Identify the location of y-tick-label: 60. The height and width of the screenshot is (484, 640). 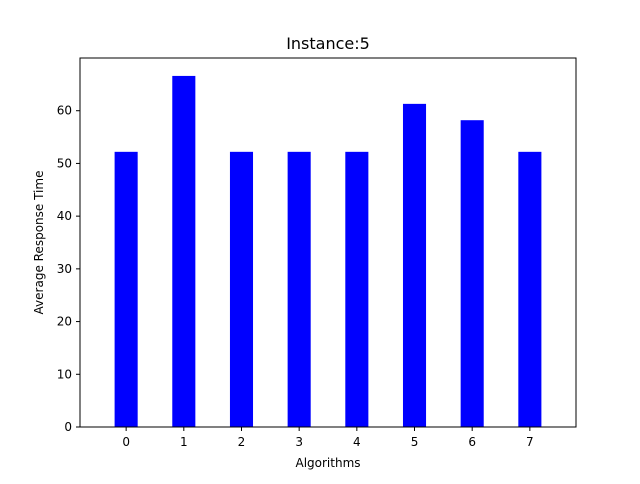
(64, 111).